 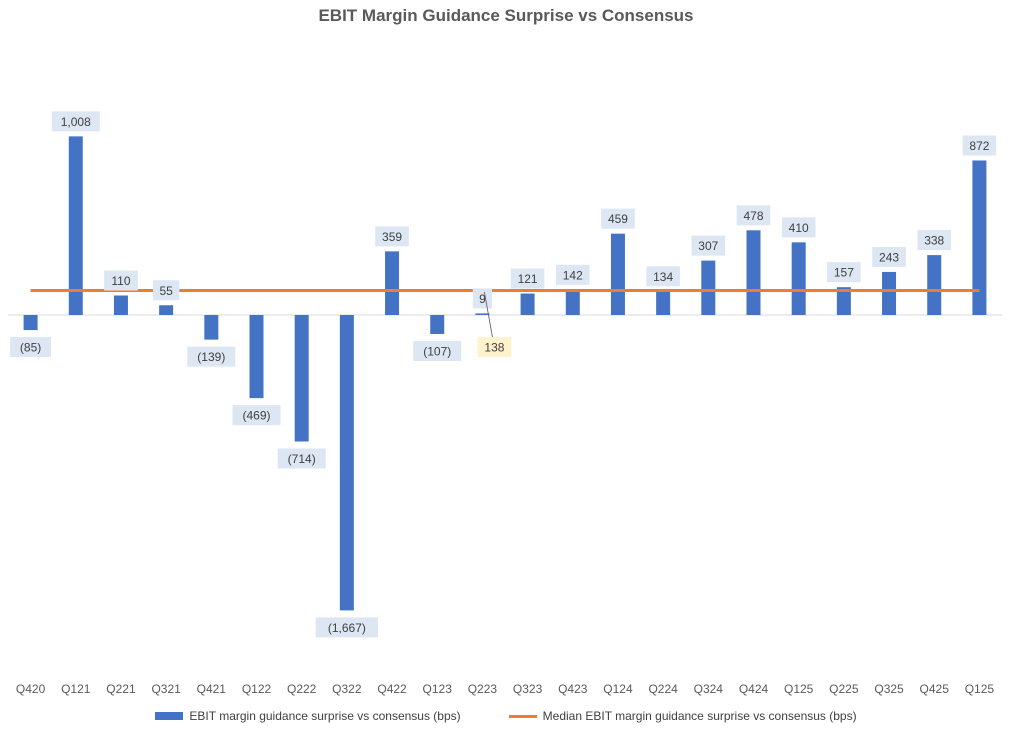 I want to click on data-label-12-box, so click(x=572, y=274).